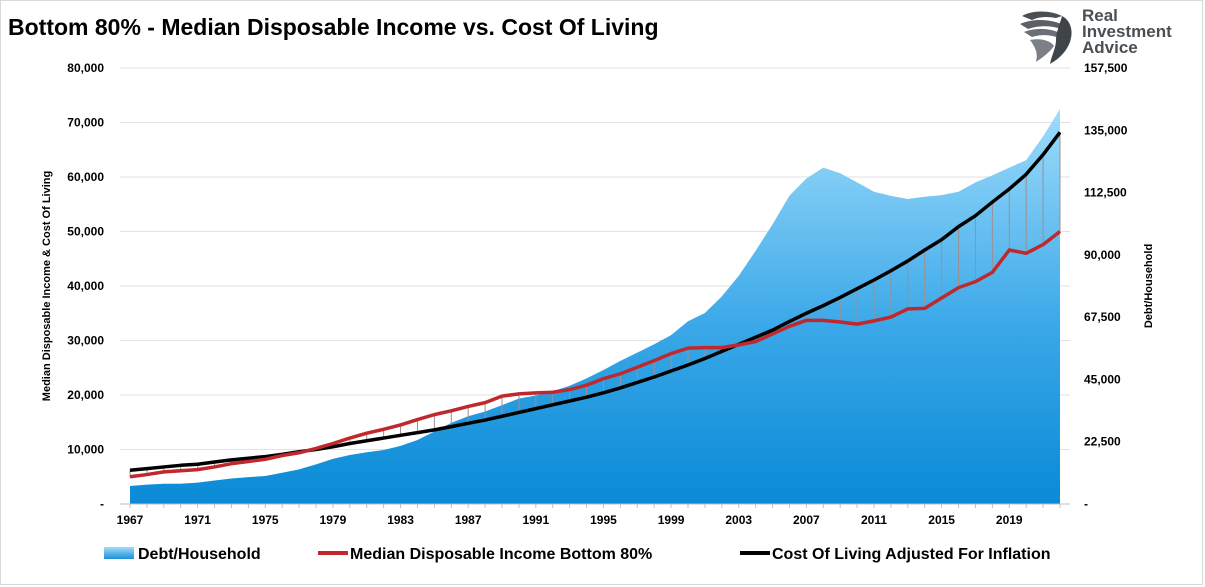 The width and height of the screenshot is (1205, 587). I want to click on y-left-tick-label: 10,000, so click(85, 450).